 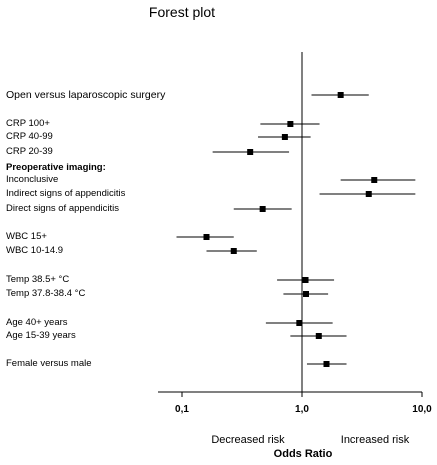 What do you see at coordinates (29, 136) in the screenshot?
I see `row-label: CRP 40-99` at bounding box center [29, 136].